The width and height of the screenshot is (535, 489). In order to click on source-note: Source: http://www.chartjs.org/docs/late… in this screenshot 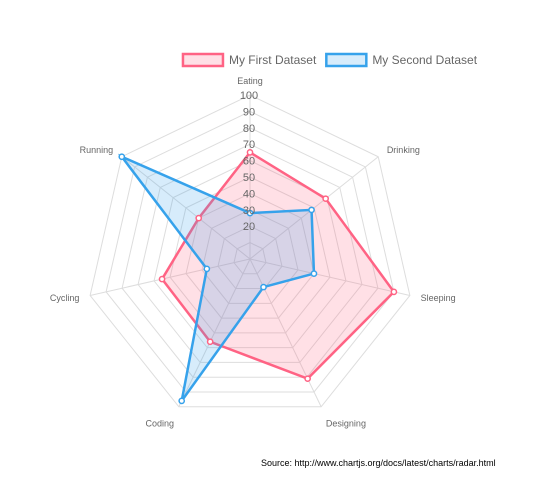, I will do `click(378, 463)`.